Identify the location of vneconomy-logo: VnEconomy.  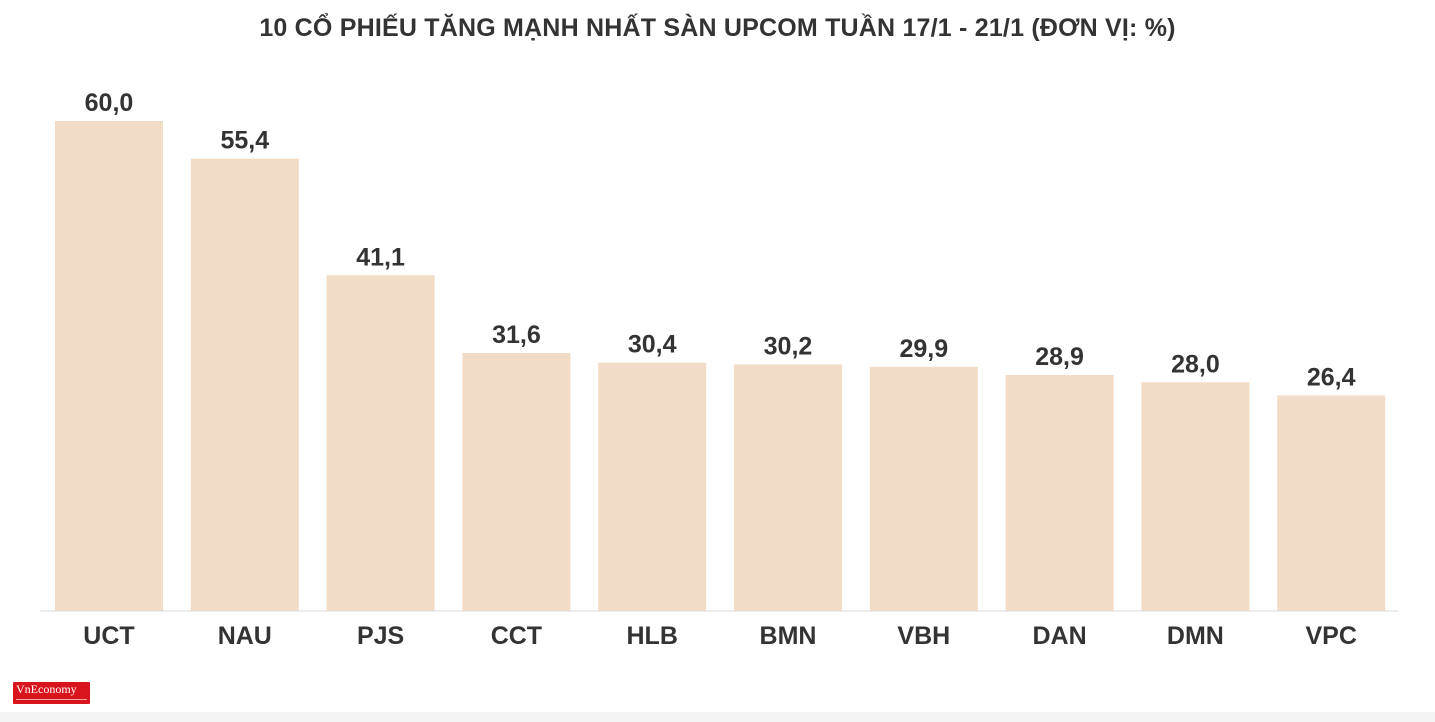
(51, 693).